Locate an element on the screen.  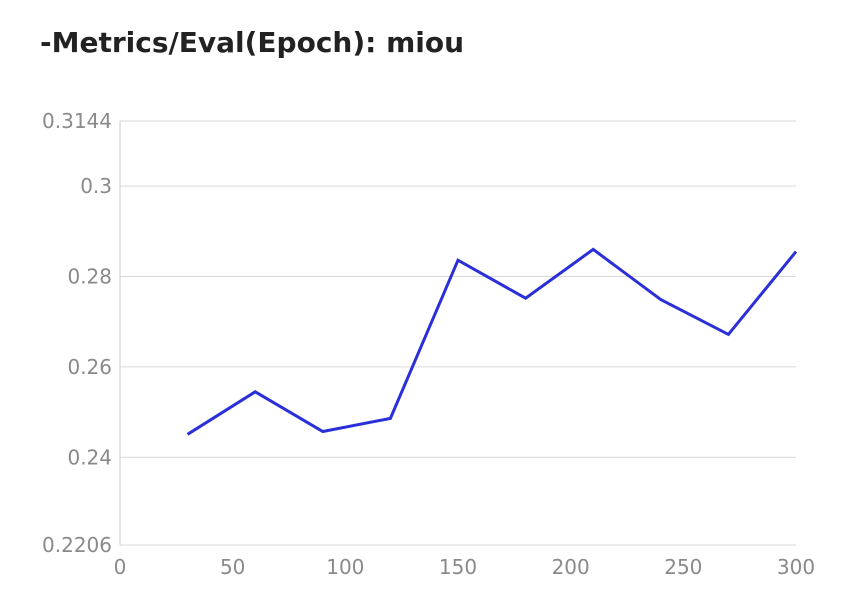
x-tick-label: 100 is located at coordinates (345, 567).